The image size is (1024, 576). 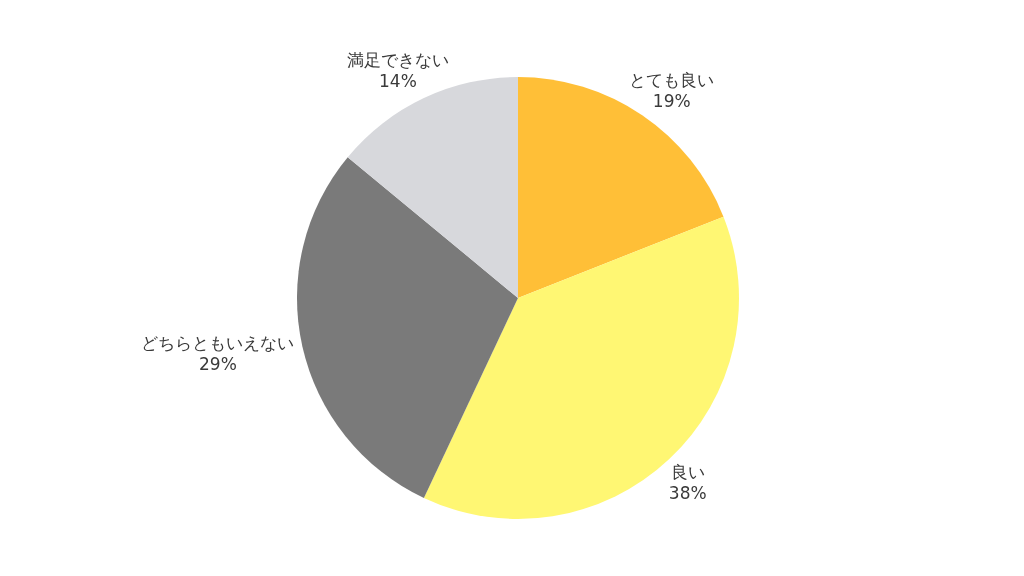 What do you see at coordinates (398, 80) in the screenshot?
I see `data-label: 14%` at bounding box center [398, 80].